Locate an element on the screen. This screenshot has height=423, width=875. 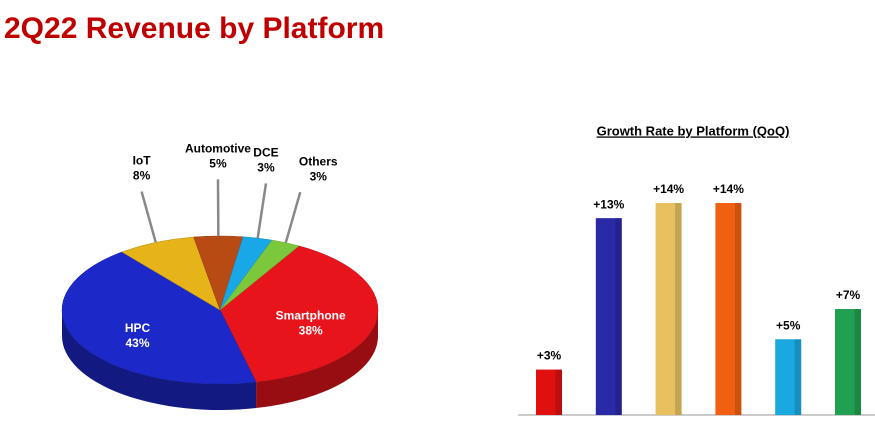
bar-value-label: +13% is located at coordinates (608, 204).